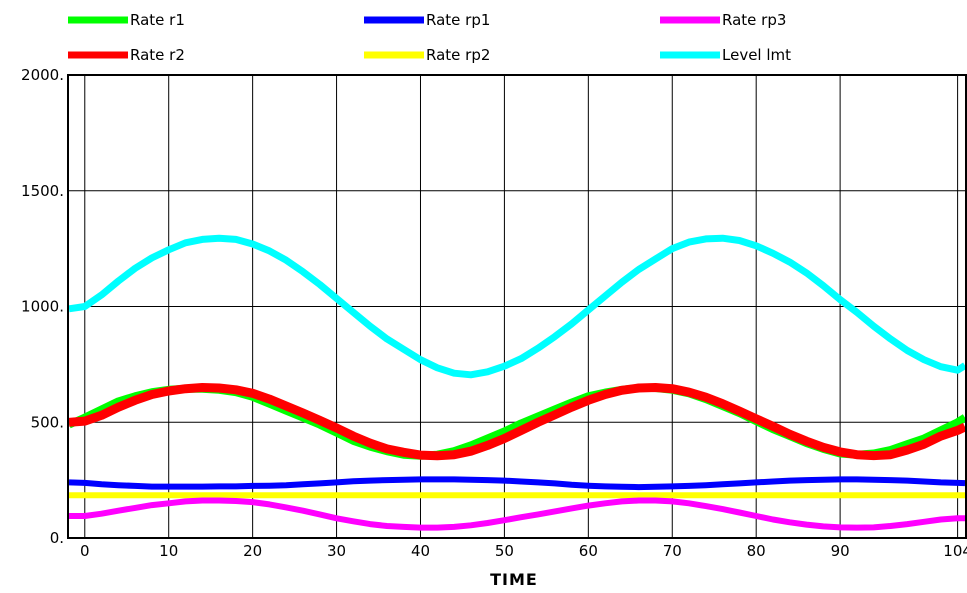  Describe the element at coordinates (458, 55) in the screenshot. I see `legend-label: Rate rp2` at that location.